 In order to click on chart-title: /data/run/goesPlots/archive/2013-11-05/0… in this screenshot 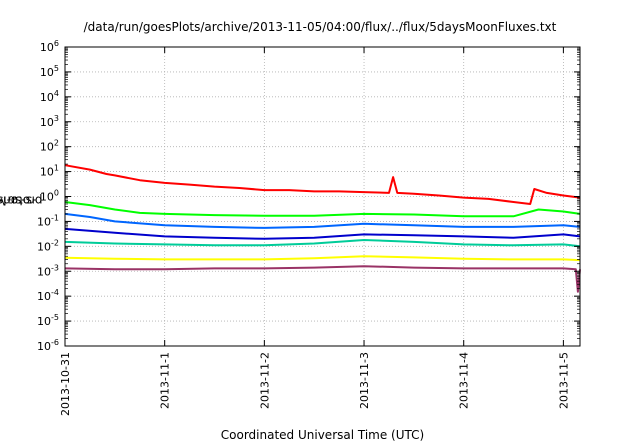, I will do `click(320, 27)`.